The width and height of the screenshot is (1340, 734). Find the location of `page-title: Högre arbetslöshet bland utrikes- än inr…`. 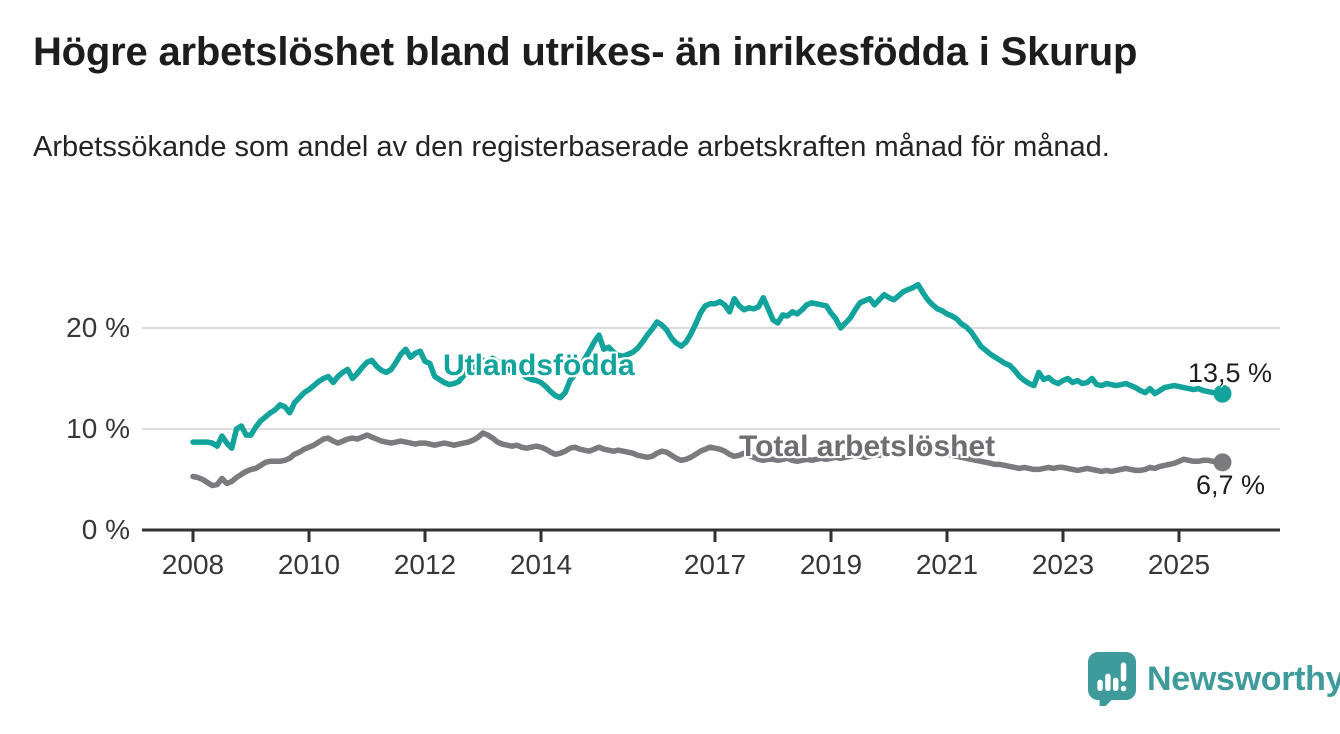

page-title: Högre arbetslöshet bland utrikes- än inr… is located at coordinates (585, 52).